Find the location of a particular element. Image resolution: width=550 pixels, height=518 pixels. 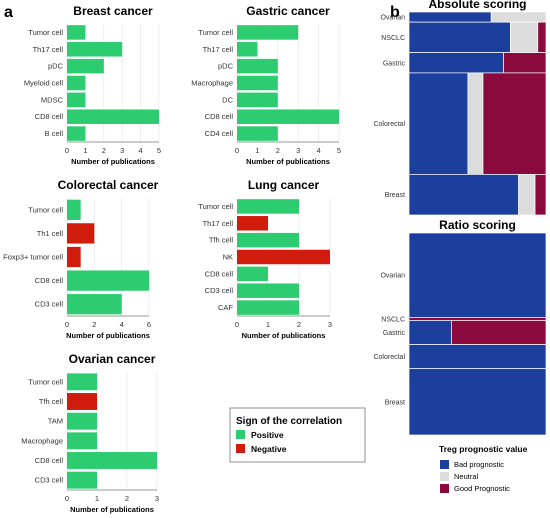

treg-label-bad: Bad prognostic is located at coordinates (479, 464).